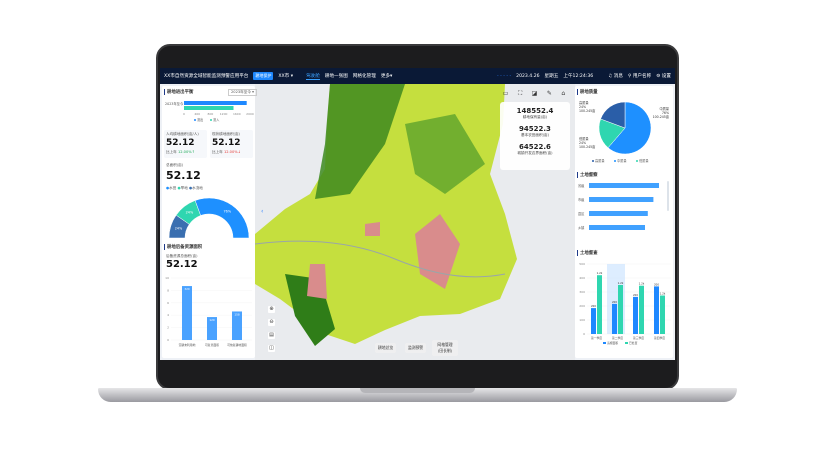 The height and width of the screenshot is (450, 835). What do you see at coordinates (168, 303) in the screenshot?
I see `y-tick: 6` at bounding box center [168, 303].